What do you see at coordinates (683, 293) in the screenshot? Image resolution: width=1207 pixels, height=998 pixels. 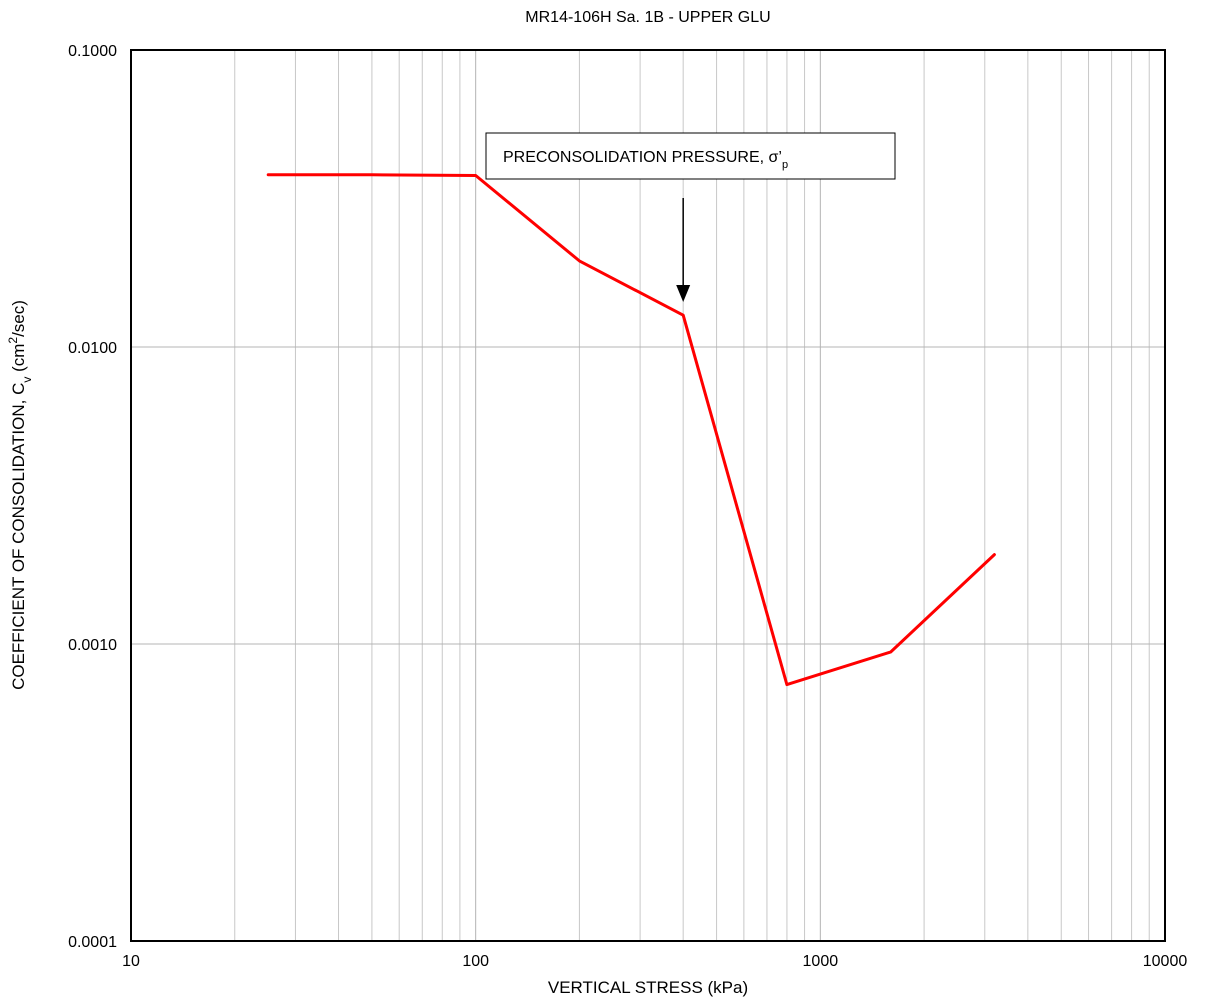 I see `arrow-head` at bounding box center [683, 293].